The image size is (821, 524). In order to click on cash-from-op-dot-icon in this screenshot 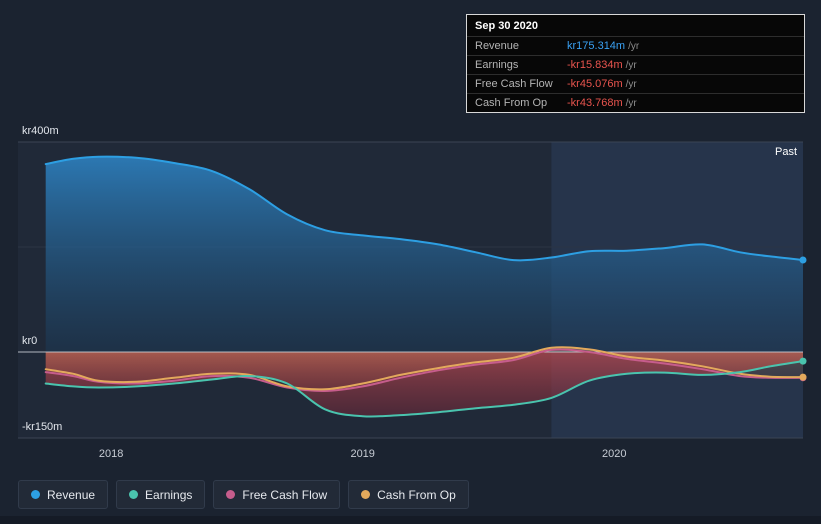, I will do `click(366, 494)`.